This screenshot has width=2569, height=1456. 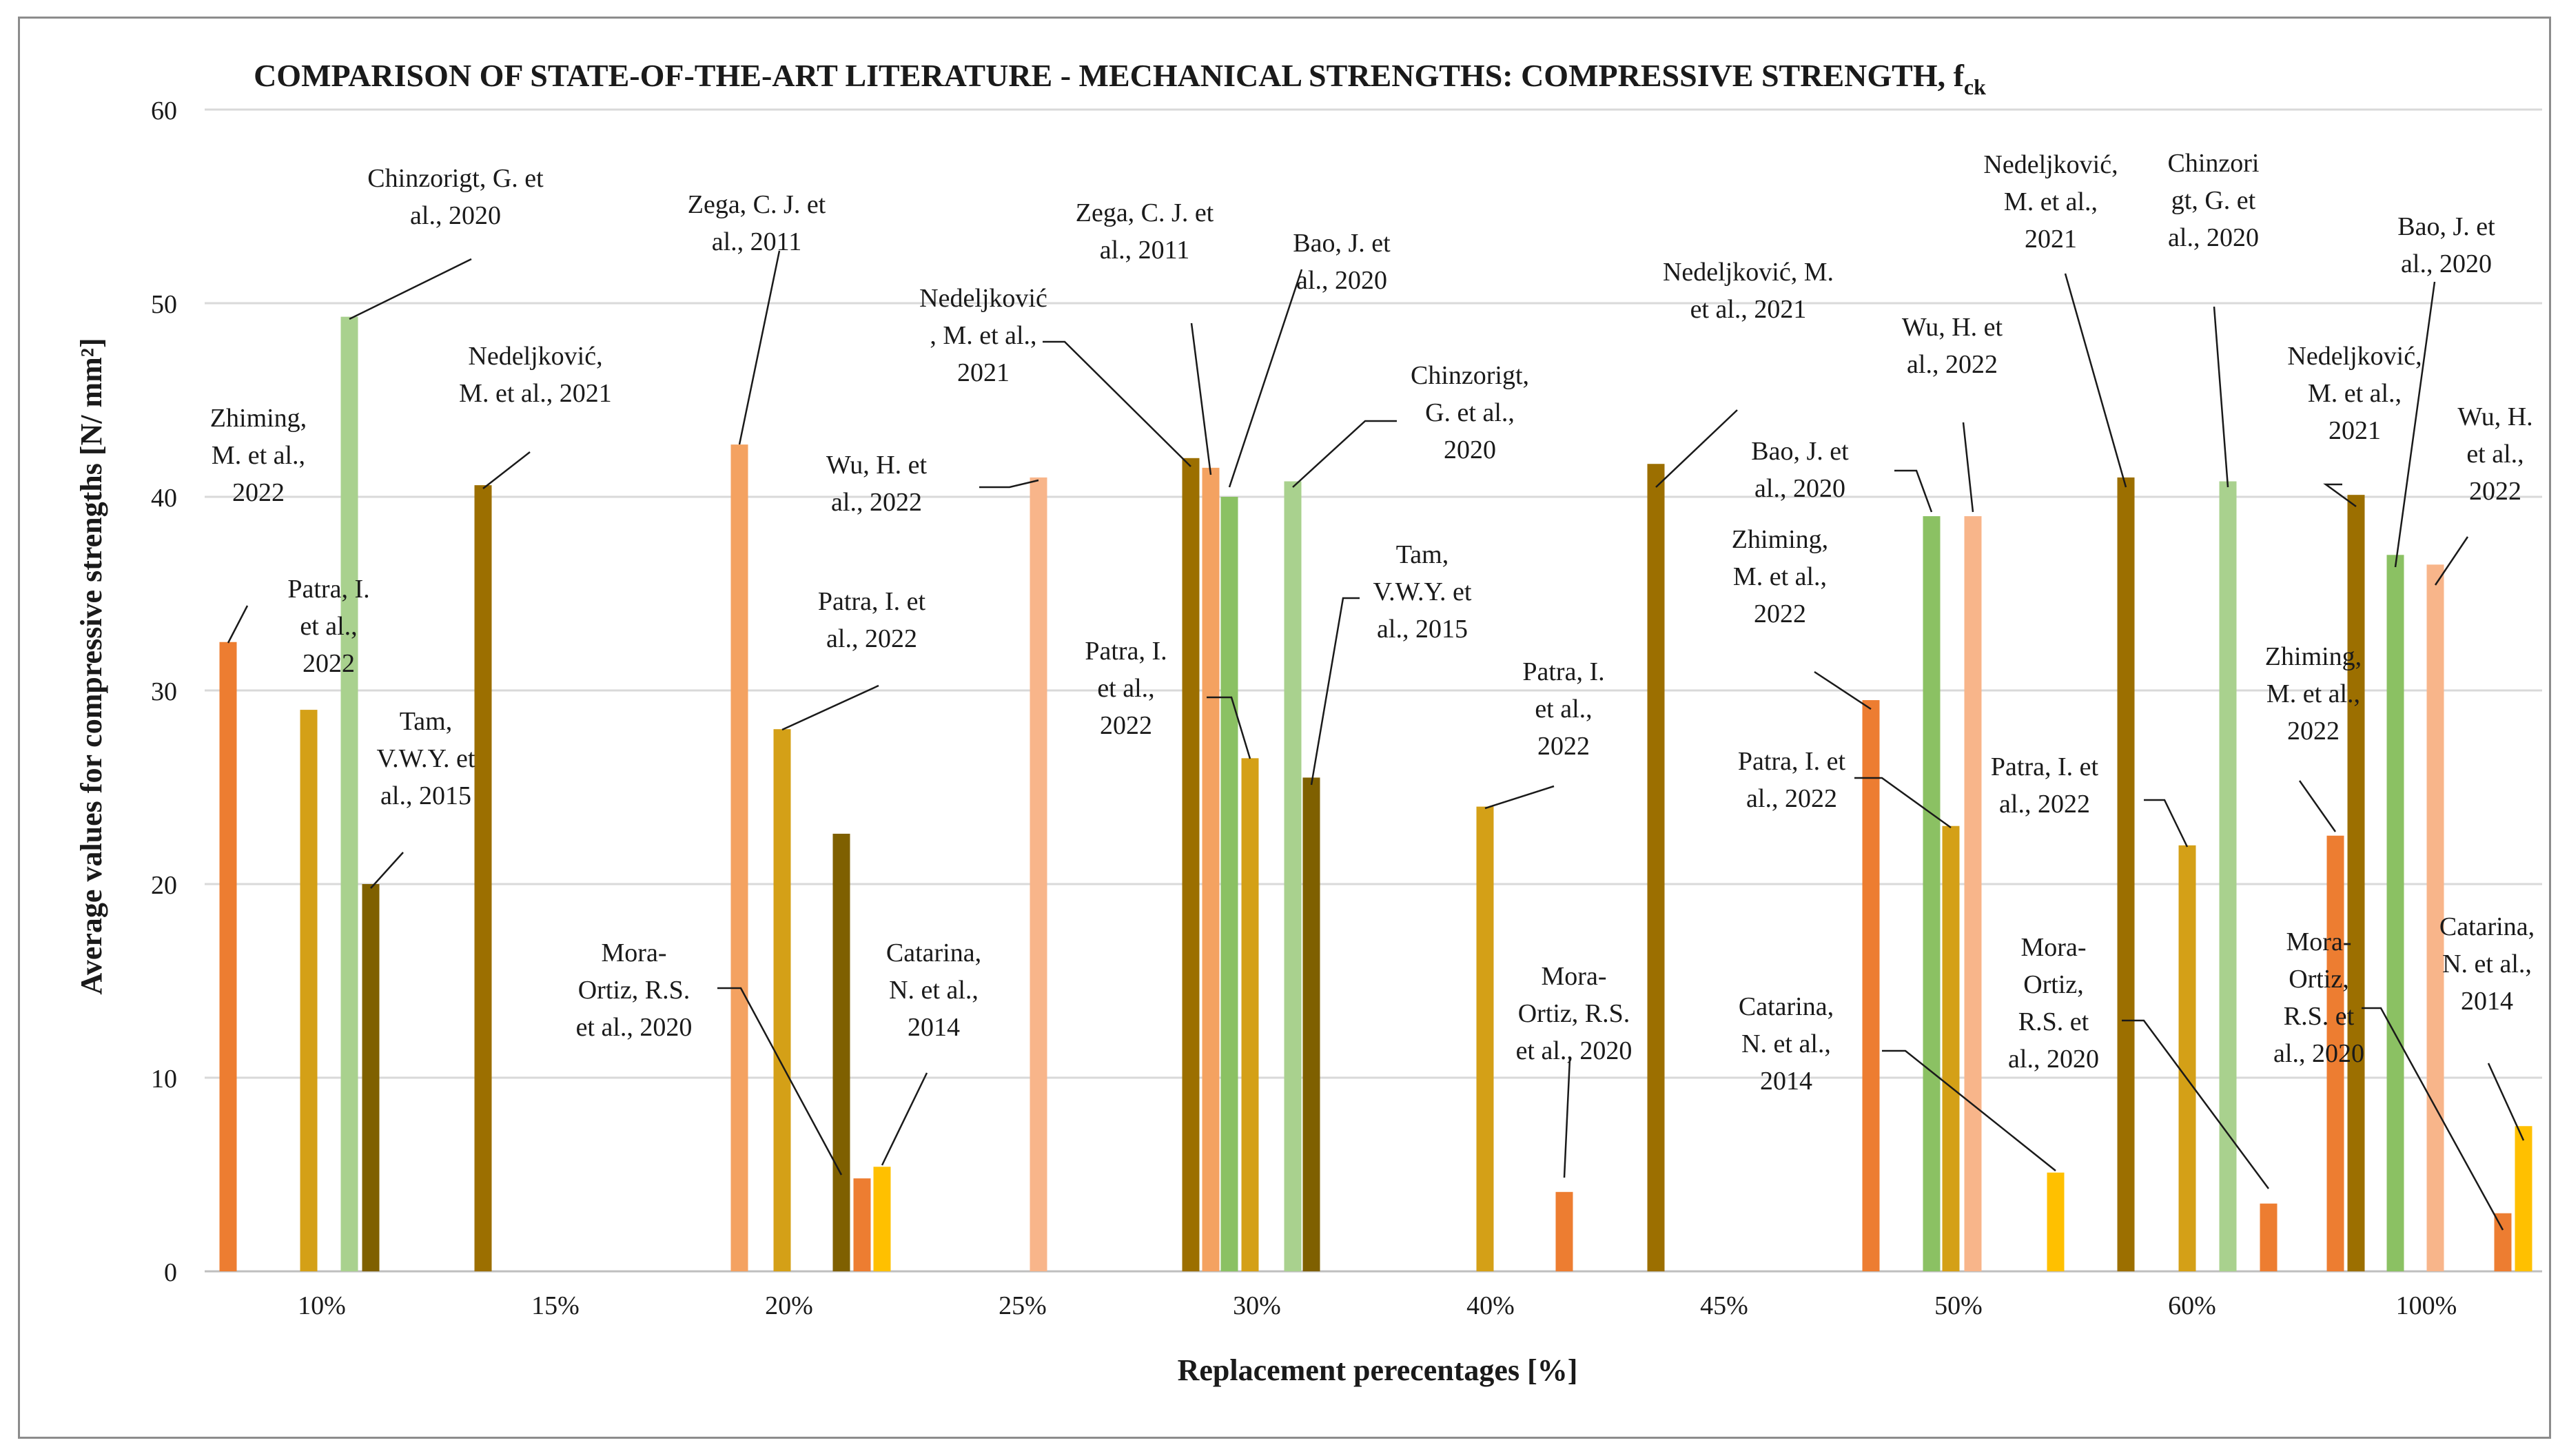 I want to click on data-label: Zega, C. J. et al., 2011, so click(x=757, y=223).